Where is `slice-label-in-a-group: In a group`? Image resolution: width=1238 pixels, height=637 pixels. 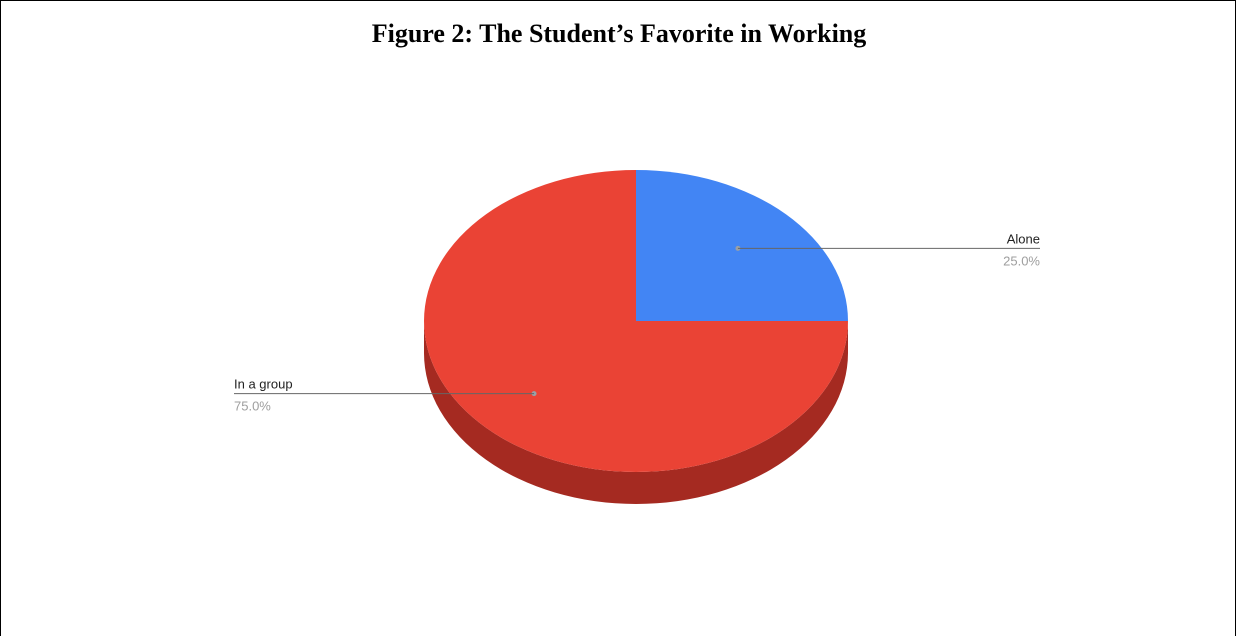 slice-label-in-a-group: In a group is located at coordinates (263, 384).